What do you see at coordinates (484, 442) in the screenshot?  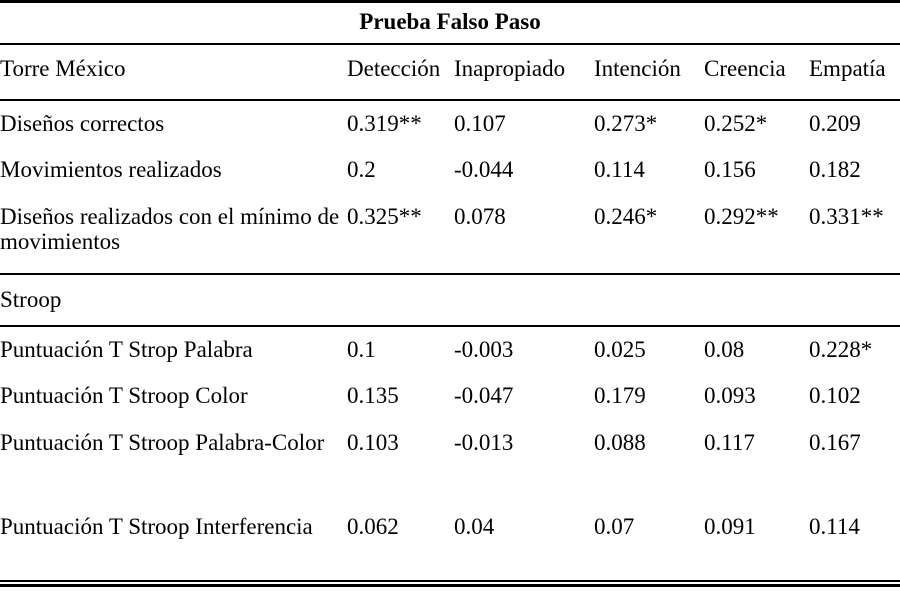 I see `correlation-value: -0.013` at bounding box center [484, 442].